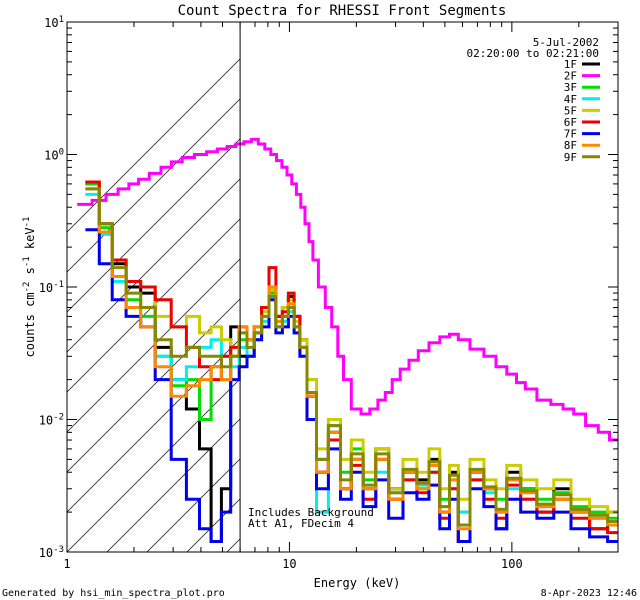  I want to click on legend-label-9F: 9F, so click(570, 157).